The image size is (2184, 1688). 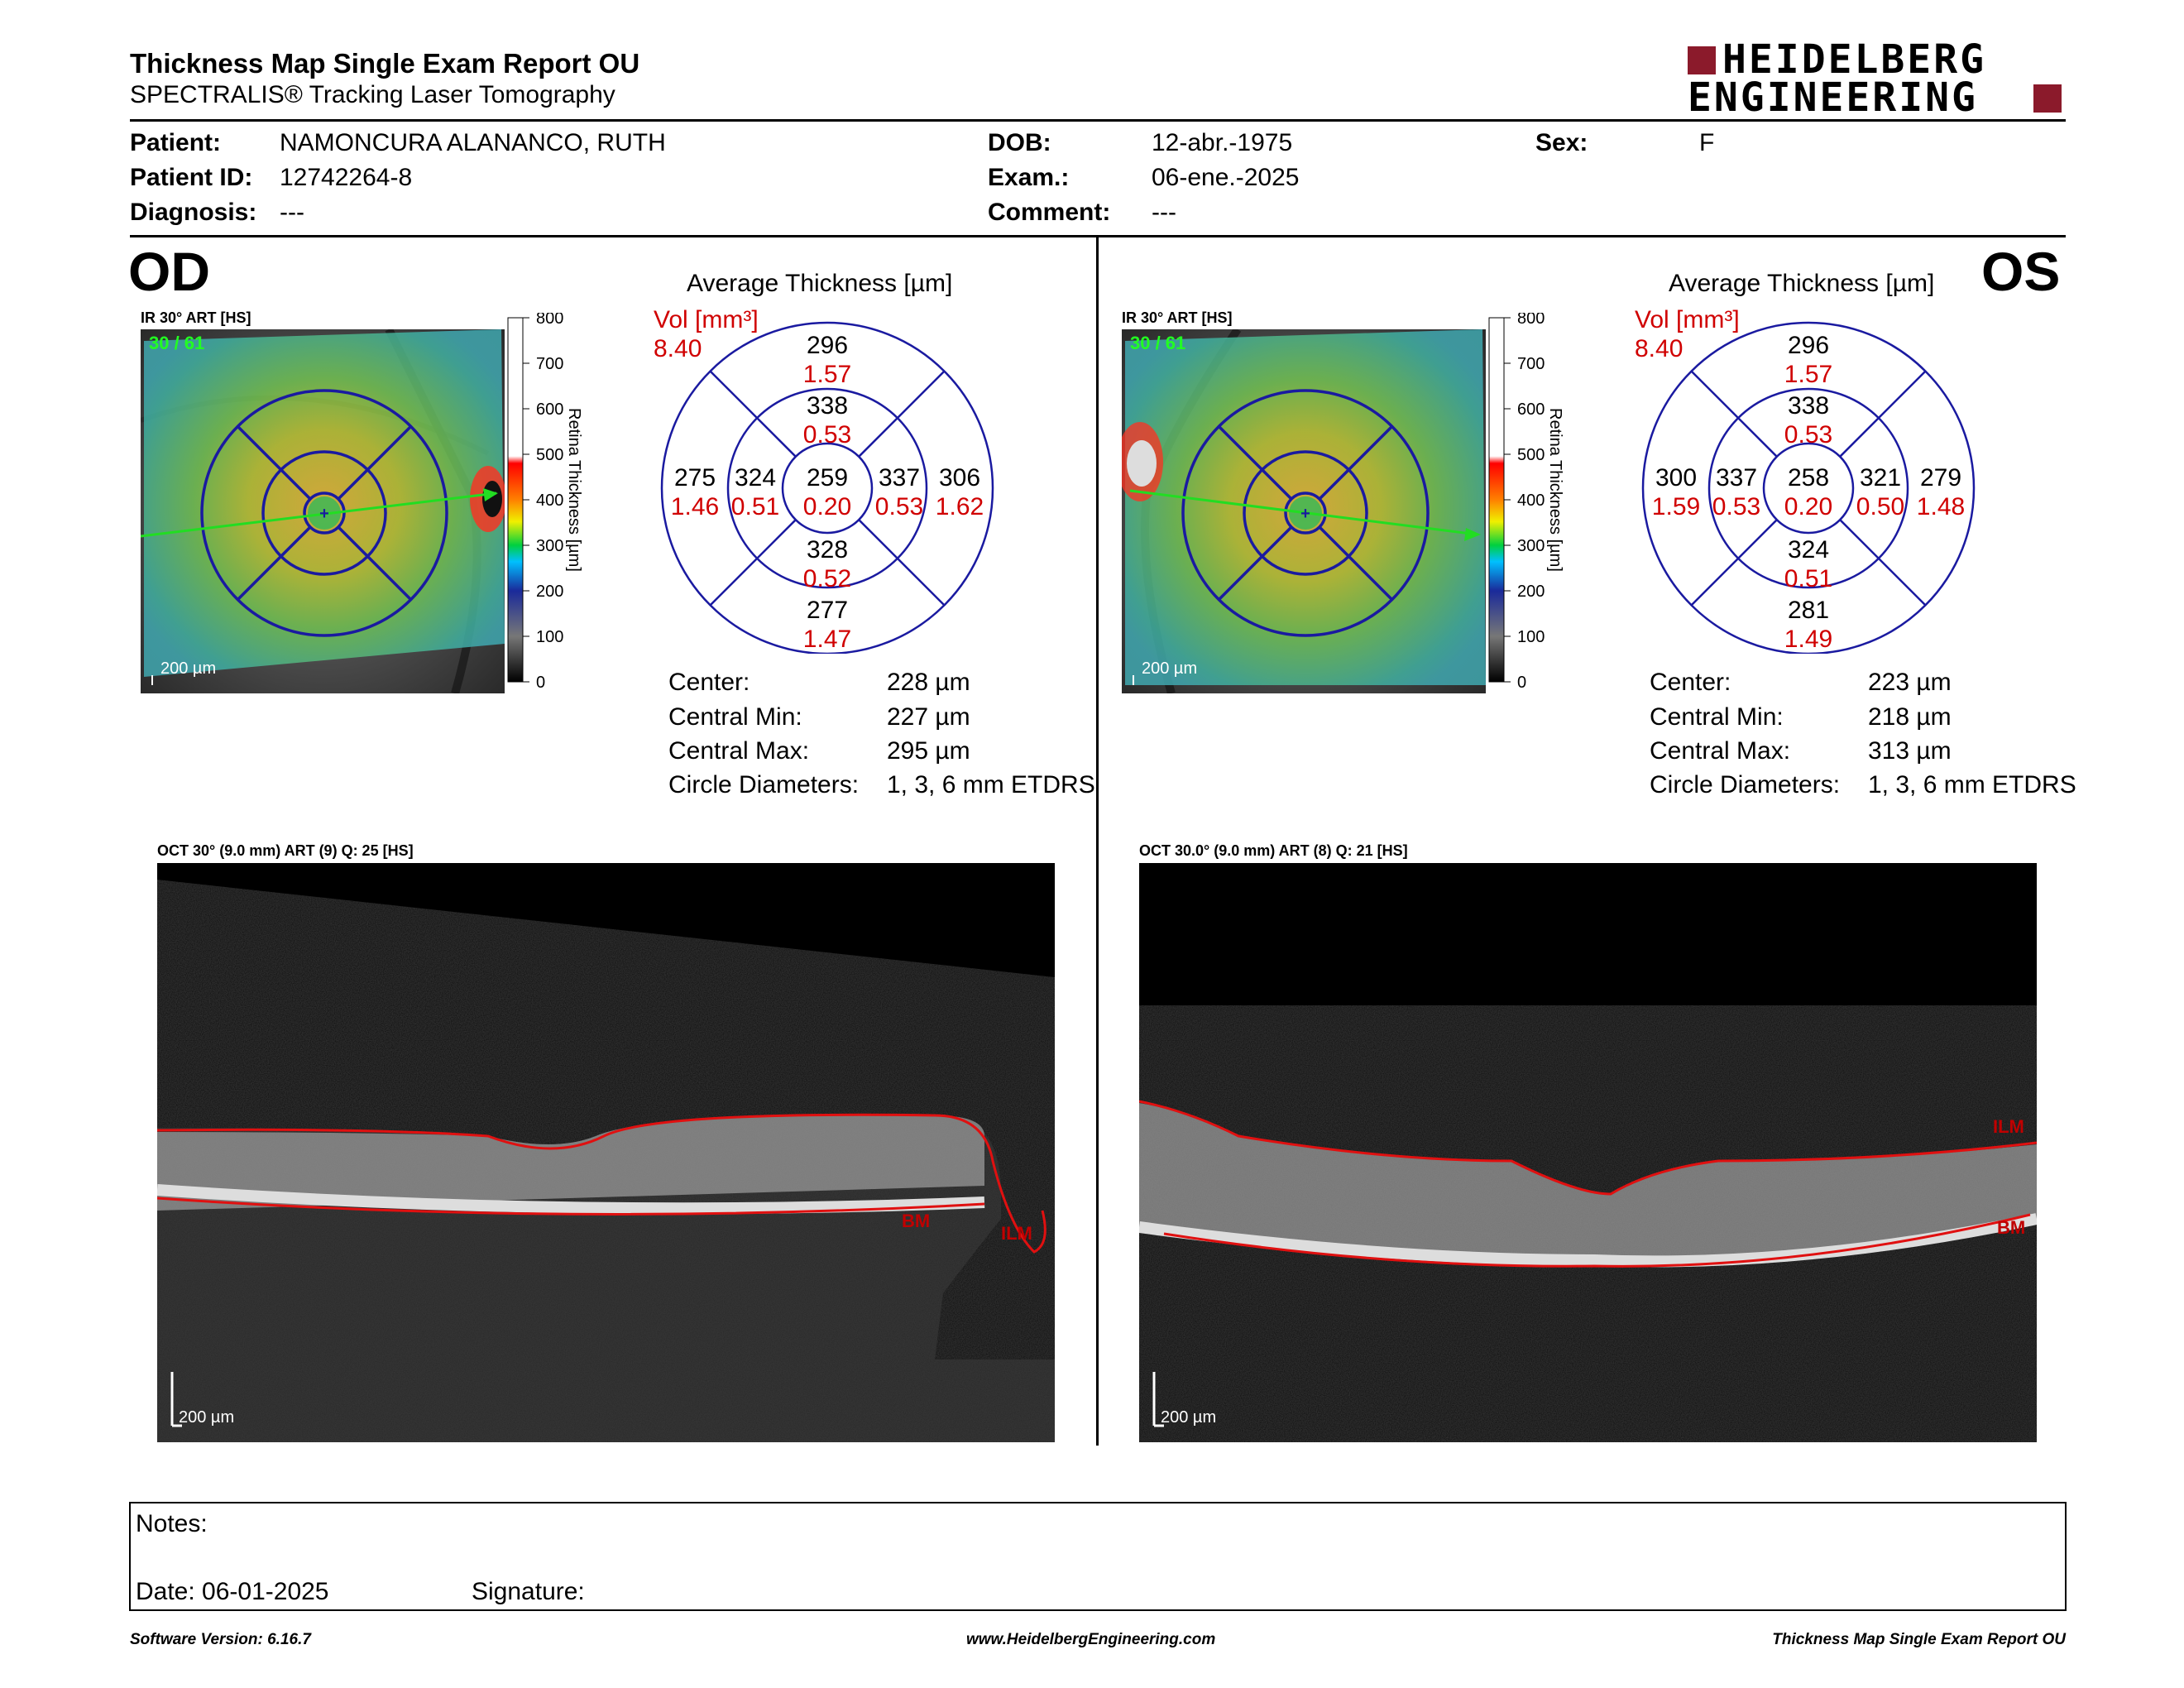 What do you see at coordinates (706, 319) in the screenshot?
I see `od-vol-label: Vol [mm³]` at bounding box center [706, 319].